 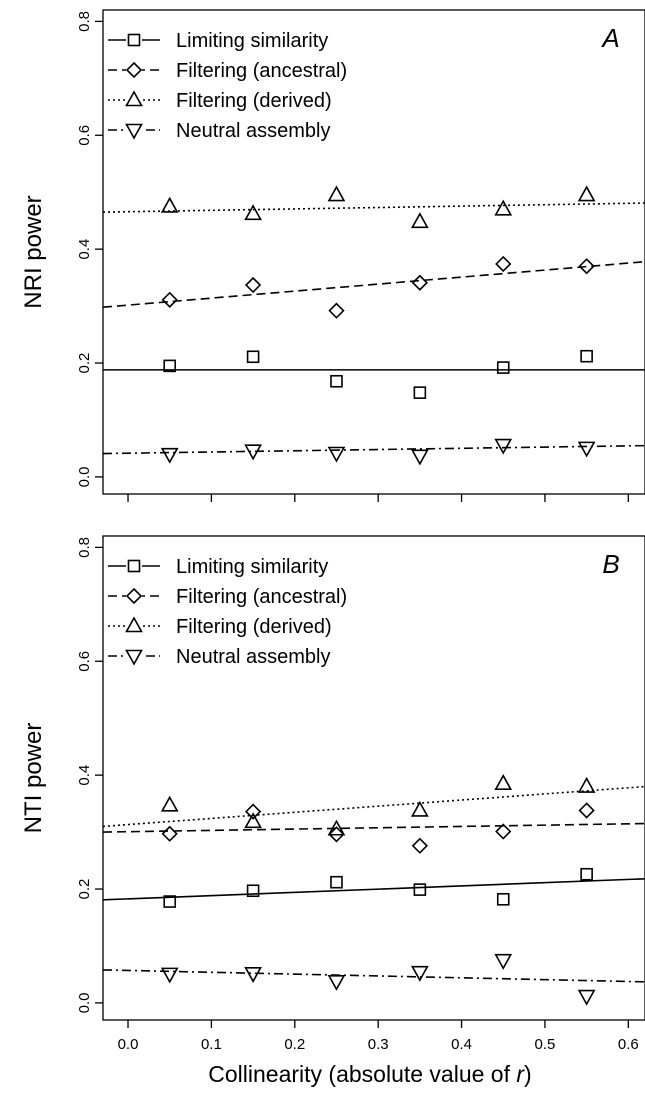 I want to click on x-tick-label: 0.1, so click(x=211, y=1044).